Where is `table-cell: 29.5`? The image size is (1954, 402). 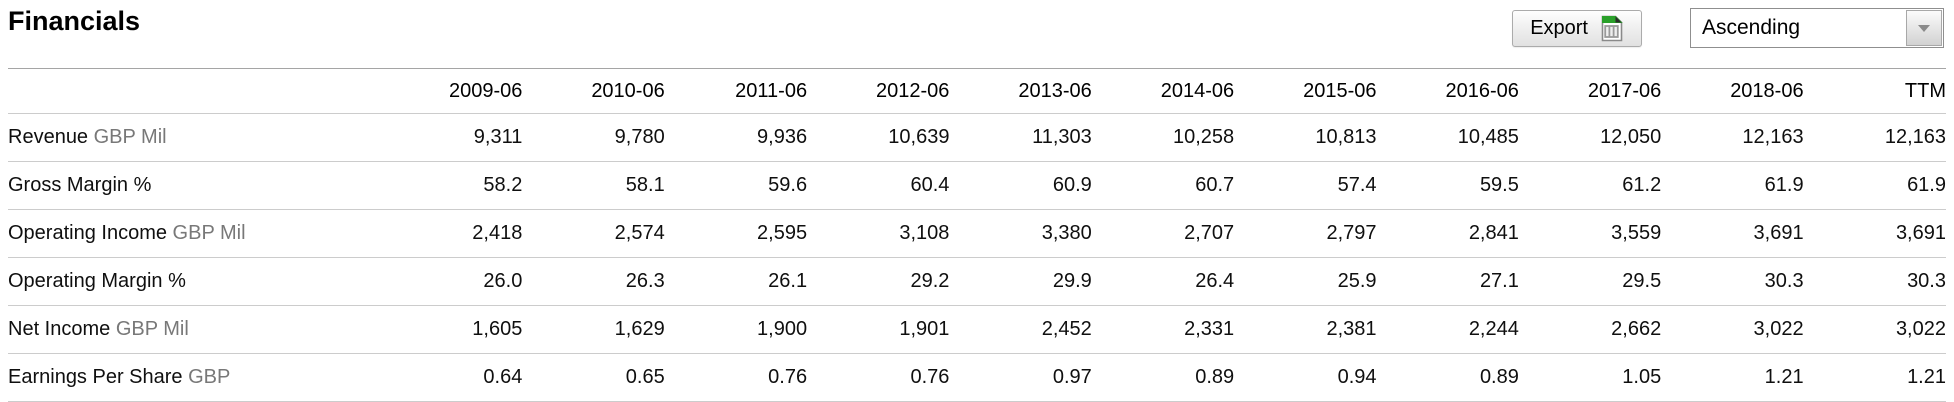
table-cell: 29.5 is located at coordinates (1642, 281).